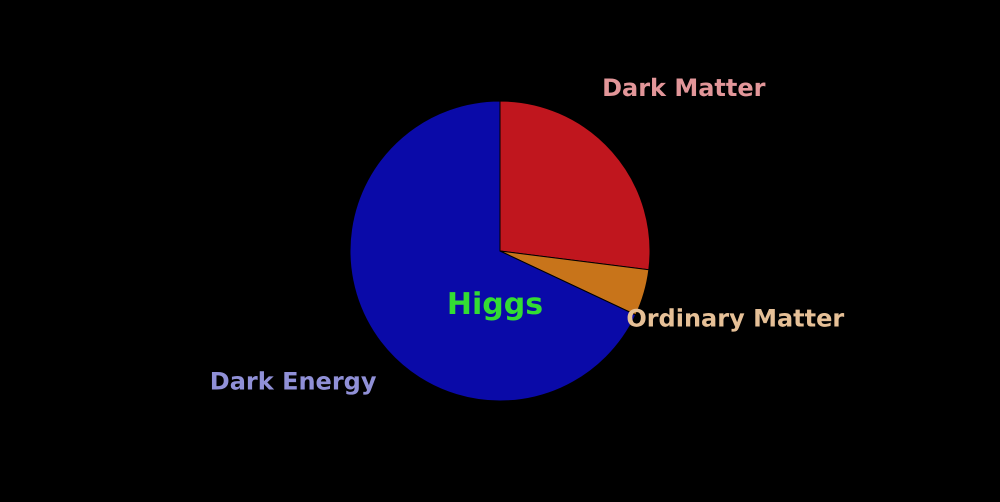 The image size is (1000, 502). Describe the element at coordinates (684, 88) in the screenshot. I see `slice-label: Dark Matter` at that location.